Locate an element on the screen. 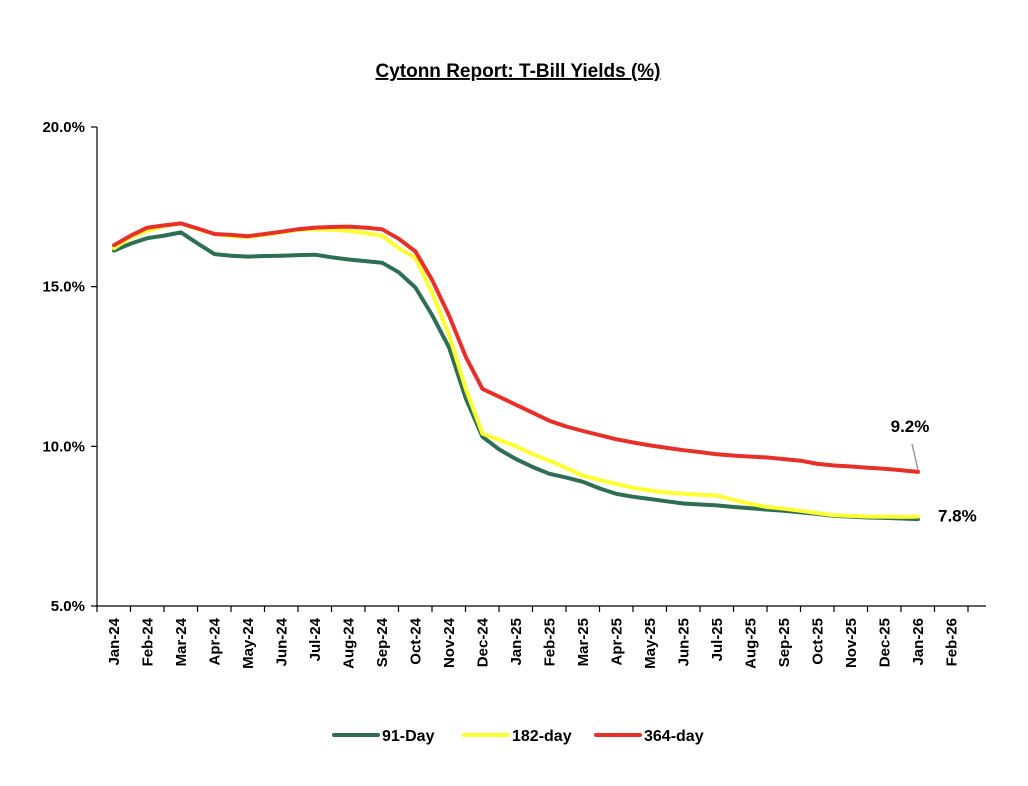  annotation-leader is located at coordinates (915, 457).